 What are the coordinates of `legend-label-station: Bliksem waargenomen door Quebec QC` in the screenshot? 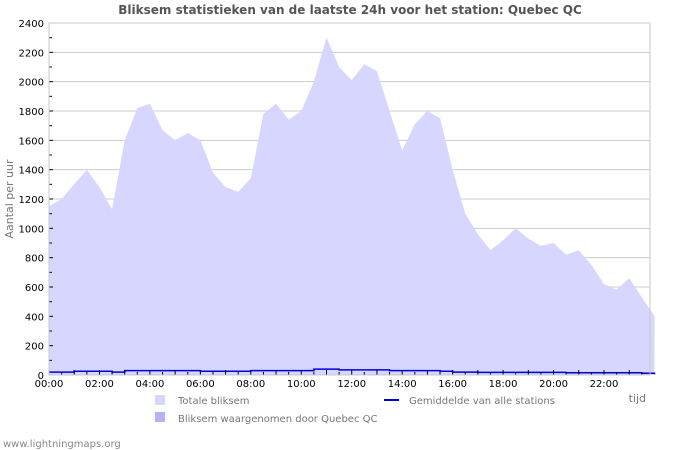 It's located at (278, 419).